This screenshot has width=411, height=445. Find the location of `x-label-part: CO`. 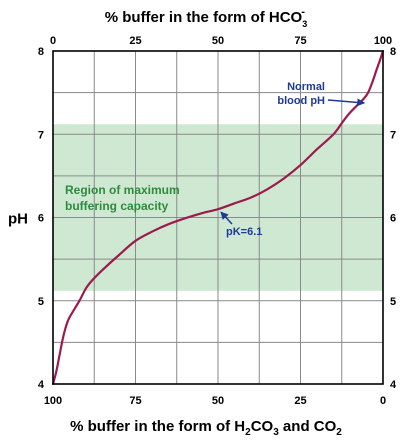

x-label-part: CO is located at coordinates (262, 426).